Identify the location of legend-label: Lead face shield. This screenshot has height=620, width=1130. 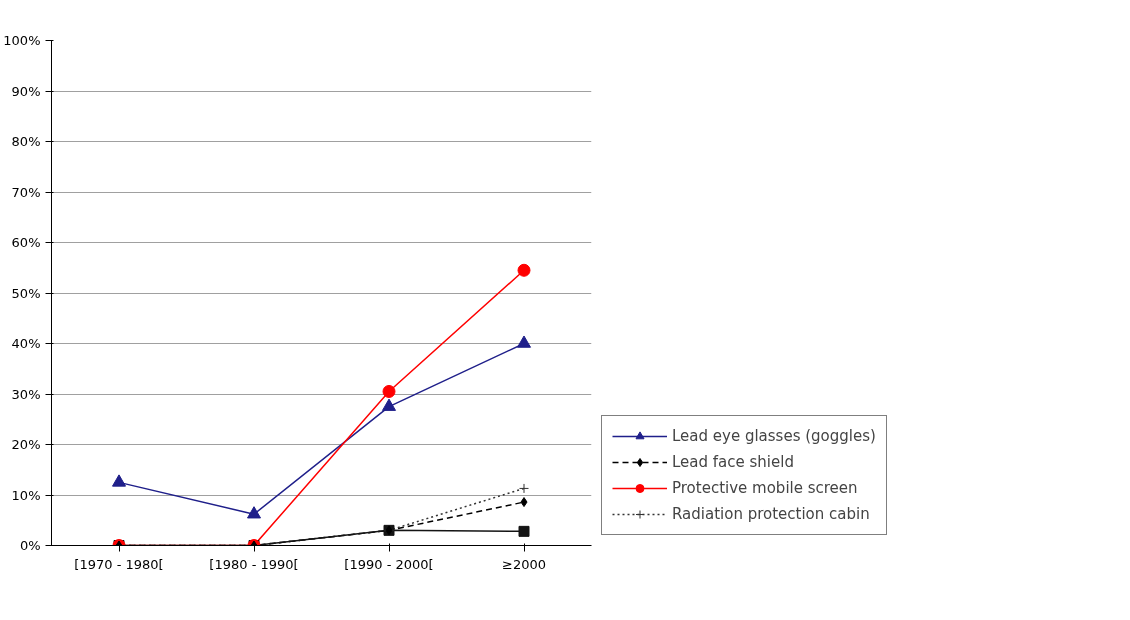
(733, 462).